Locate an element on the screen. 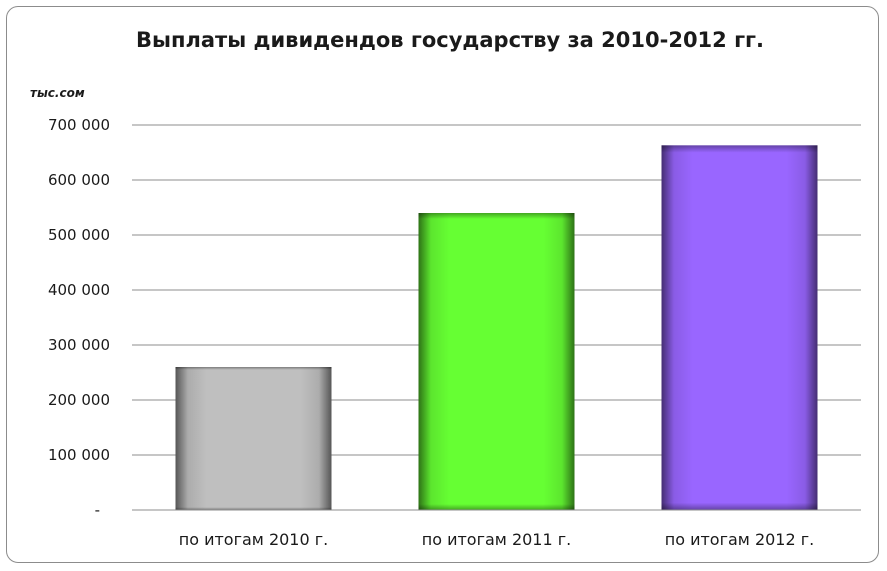 This screenshot has height=571, width=887. x-category-label: по итогам 2011 г. is located at coordinates (497, 539).